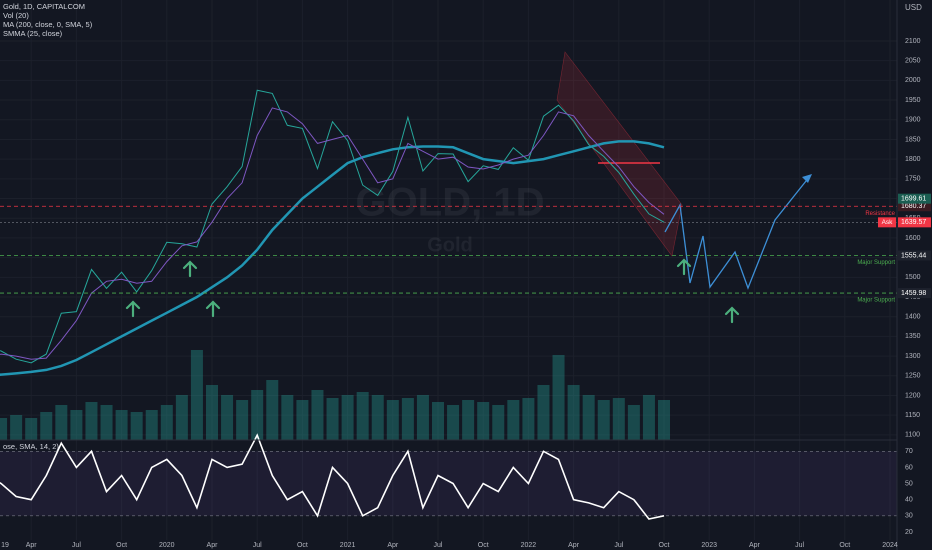 The width and height of the screenshot is (932, 550). Describe the element at coordinates (48, 24) in the screenshot. I see `indicator-legend: MA (200, close, 0, SMA, 5)` at that location.